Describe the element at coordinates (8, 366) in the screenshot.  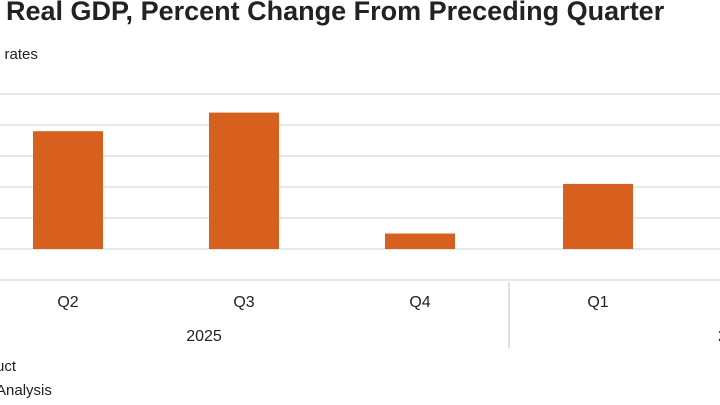
I see `footnote-line-1: uct` at that location.